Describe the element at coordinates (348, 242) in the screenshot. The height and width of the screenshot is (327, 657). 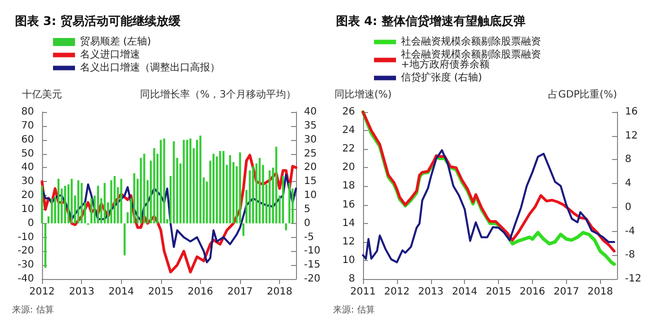
I see `y-tick-label: 12` at that location.